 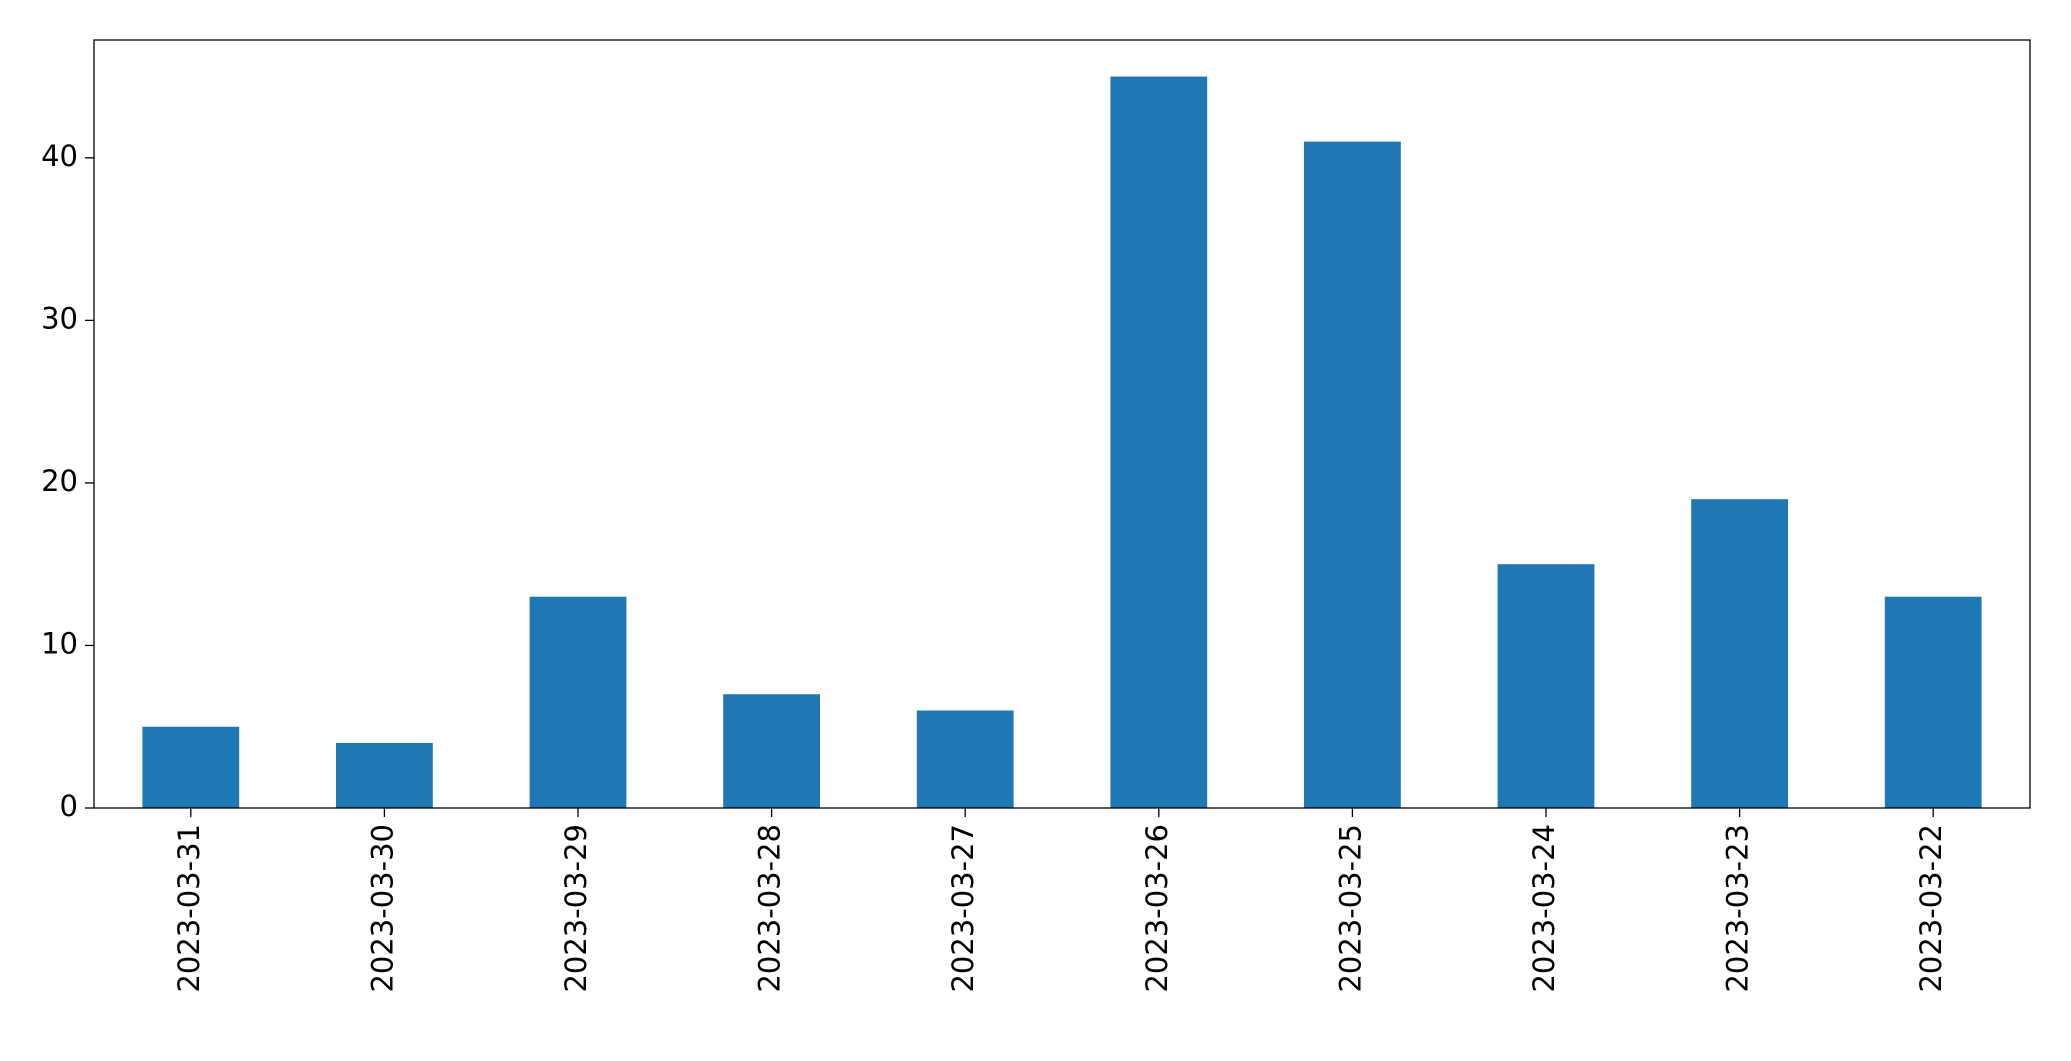 I want to click on x-tick-label: 2023-03-22, so click(x=1931, y=908).